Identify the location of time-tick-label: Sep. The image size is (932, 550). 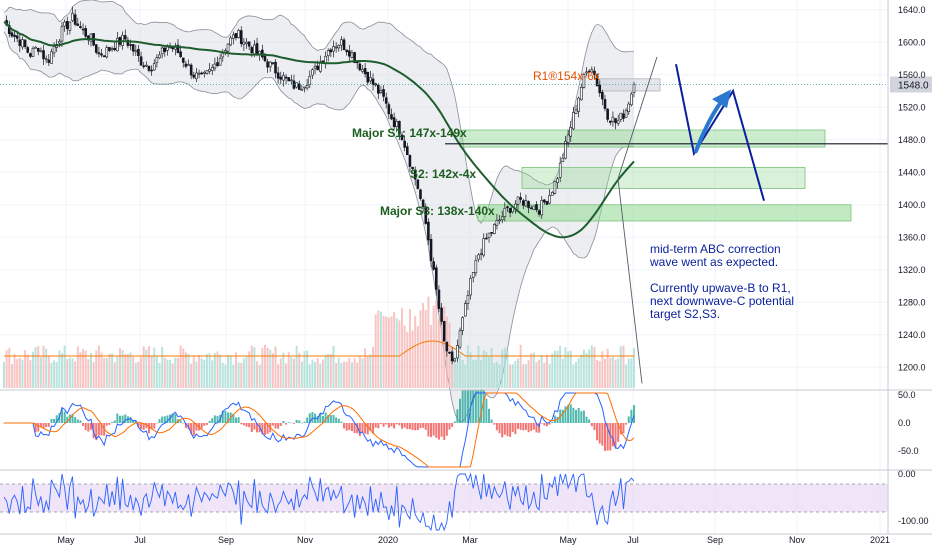
(226, 540).